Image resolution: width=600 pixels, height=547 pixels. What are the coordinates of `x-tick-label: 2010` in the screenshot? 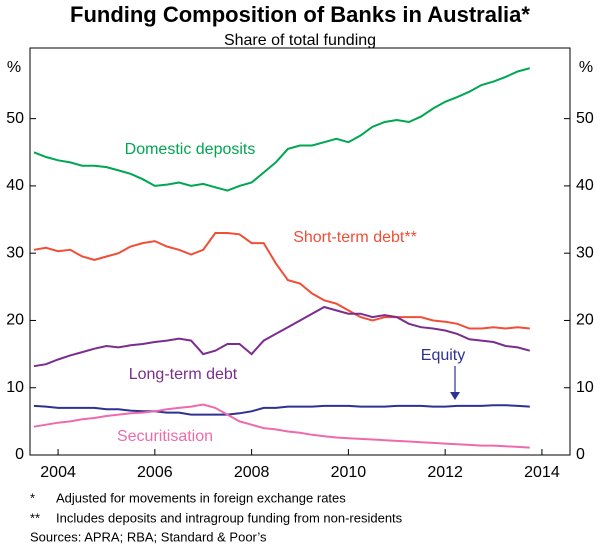 It's located at (349, 472).